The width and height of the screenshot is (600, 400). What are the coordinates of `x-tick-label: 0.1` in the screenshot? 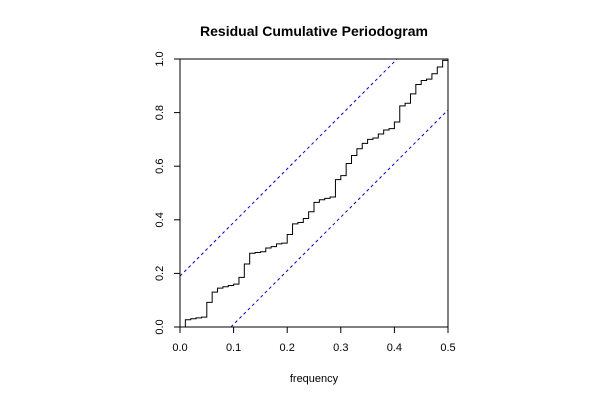 It's located at (233, 348).